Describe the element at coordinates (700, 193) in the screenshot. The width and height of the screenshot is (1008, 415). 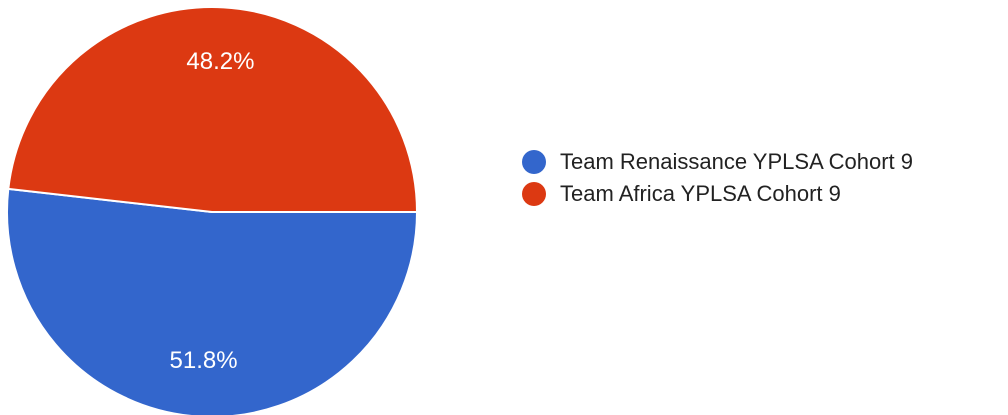
I see `legend-label: Team Africa YPLSA Cohort 9` at that location.